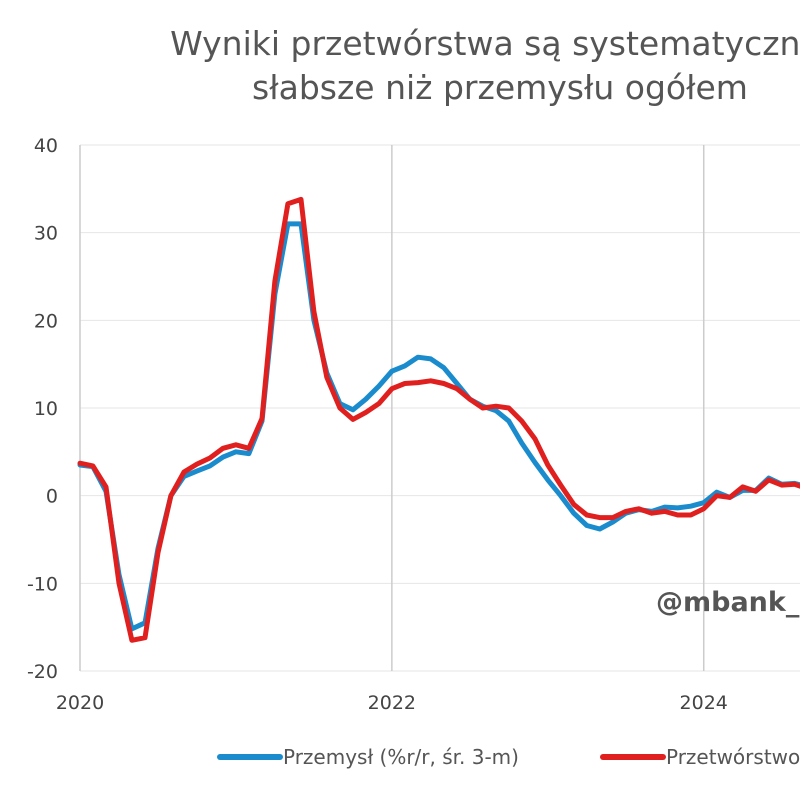  What do you see at coordinates (401, 757) in the screenshot?
I see `legend-label-1: Przemysł (%r/r, śr. 3-m)` at bounding box center [401, 757].